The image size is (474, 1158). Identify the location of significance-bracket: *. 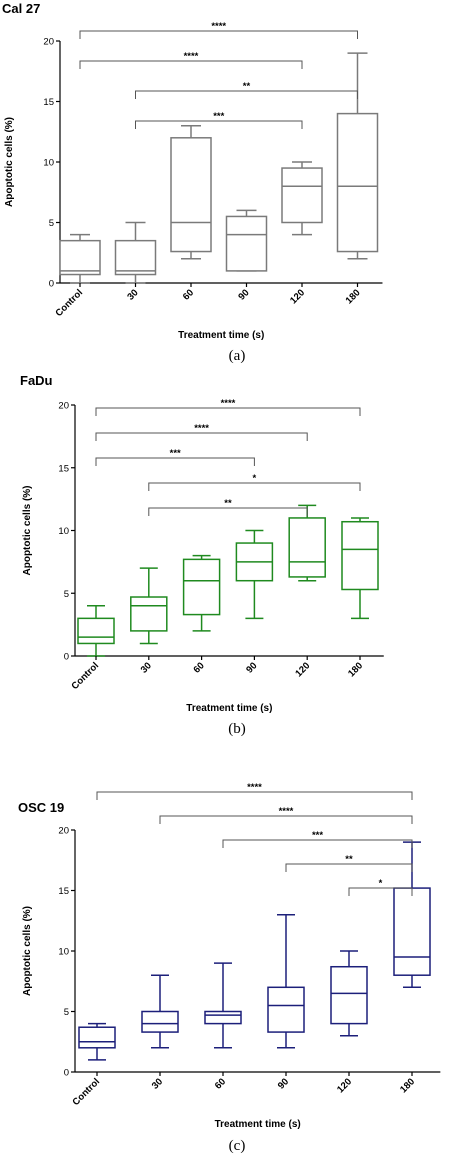
(380, 887).